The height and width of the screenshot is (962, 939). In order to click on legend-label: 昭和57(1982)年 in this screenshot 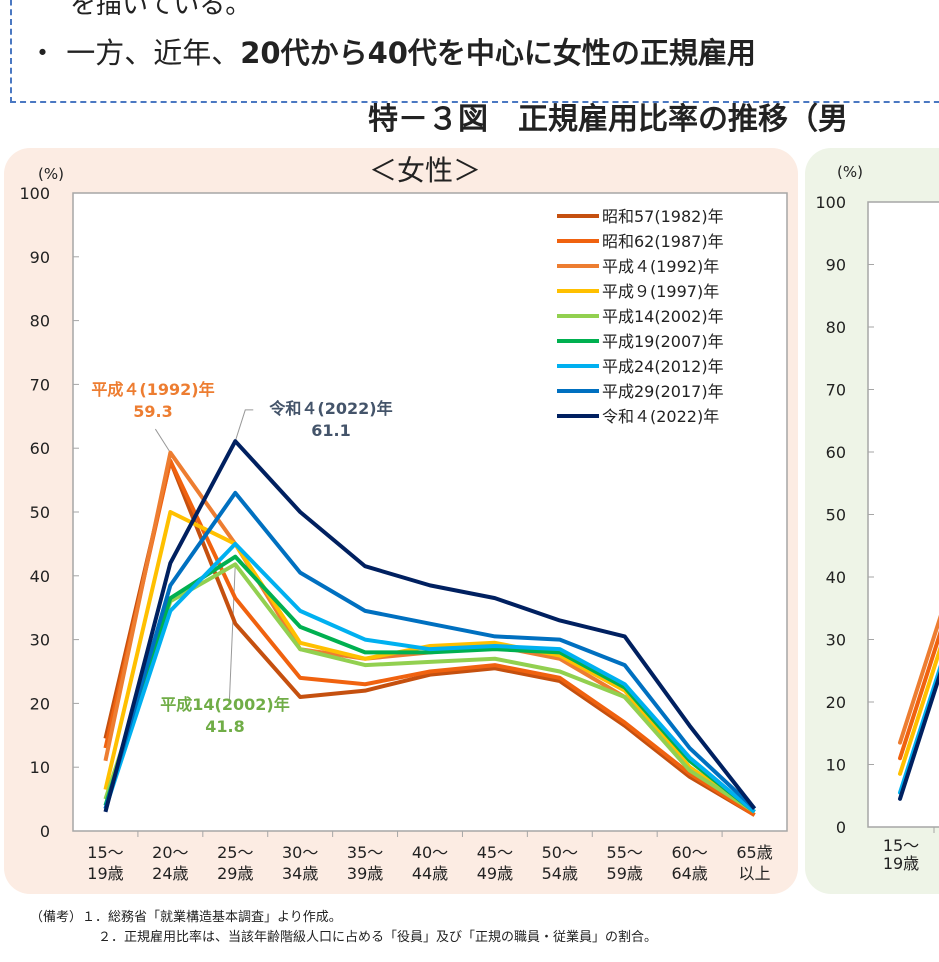, I will do `click(663, 216)`.